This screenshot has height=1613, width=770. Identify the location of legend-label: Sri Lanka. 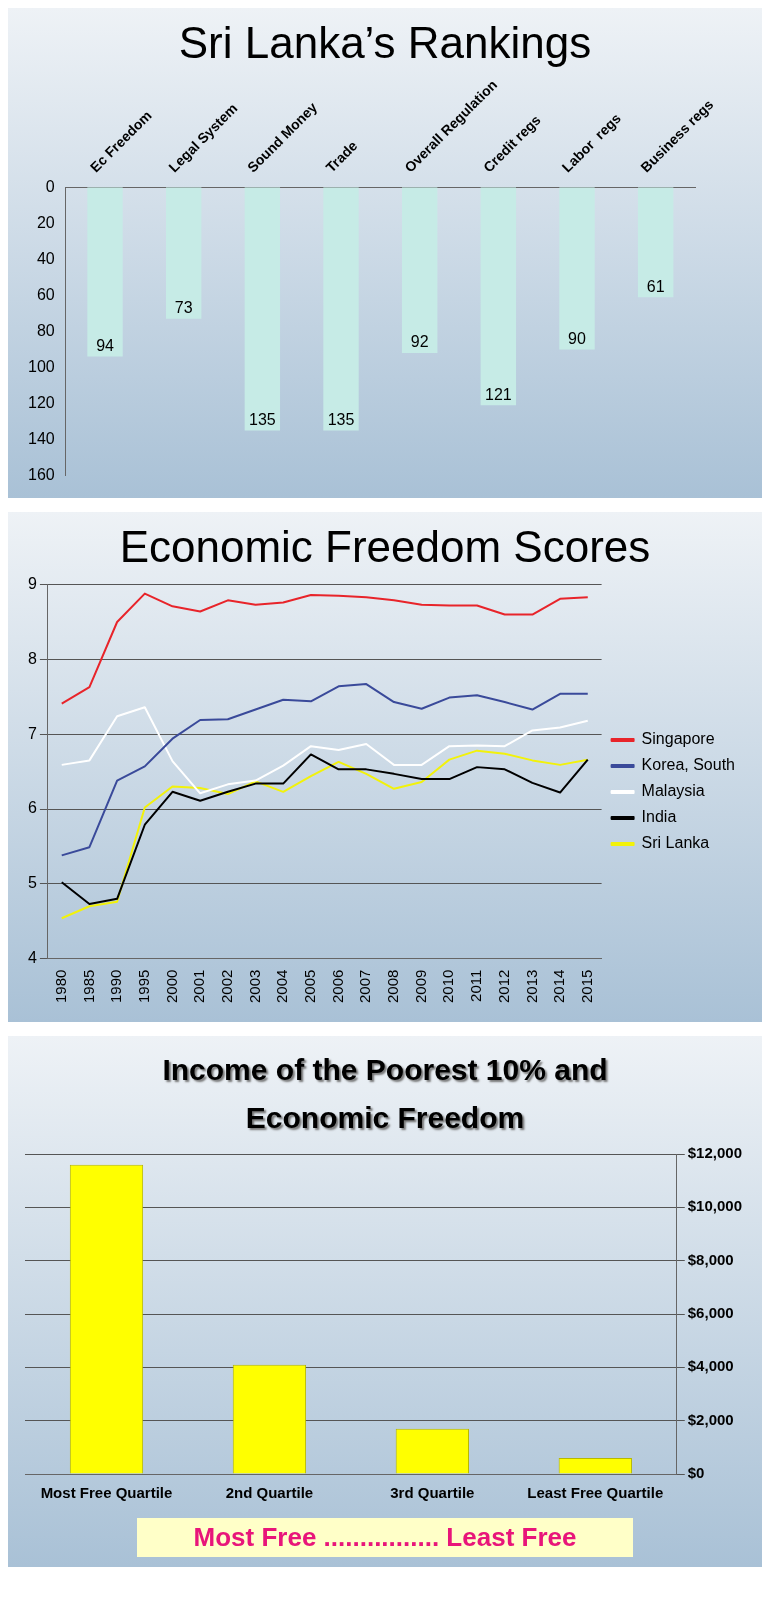
(675, 843).